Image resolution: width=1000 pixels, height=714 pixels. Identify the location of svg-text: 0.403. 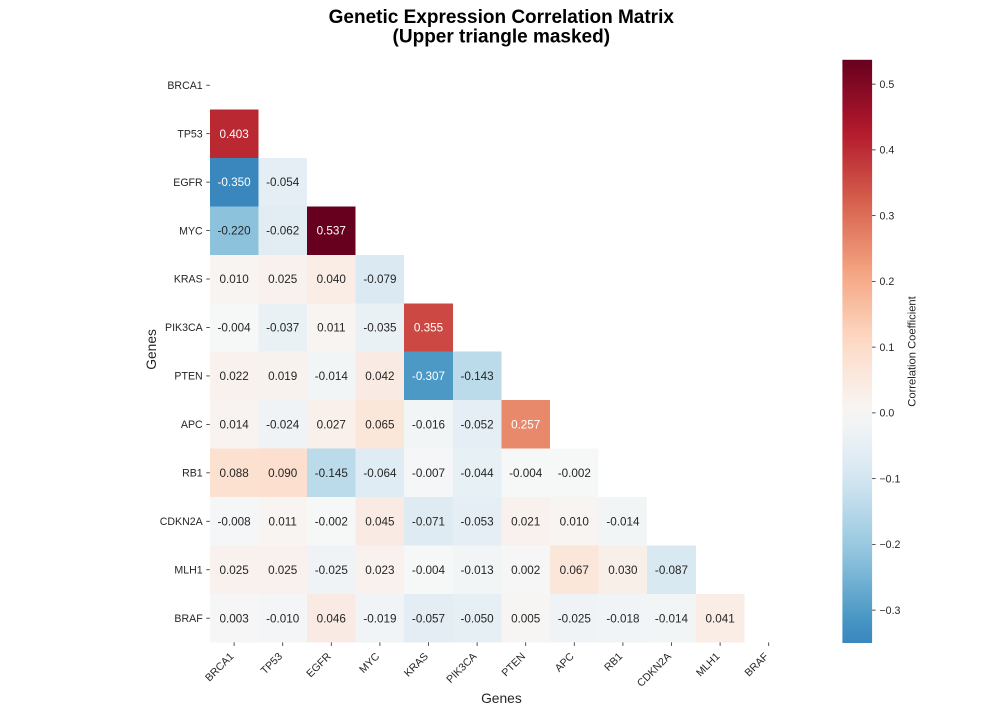
(233, 134).